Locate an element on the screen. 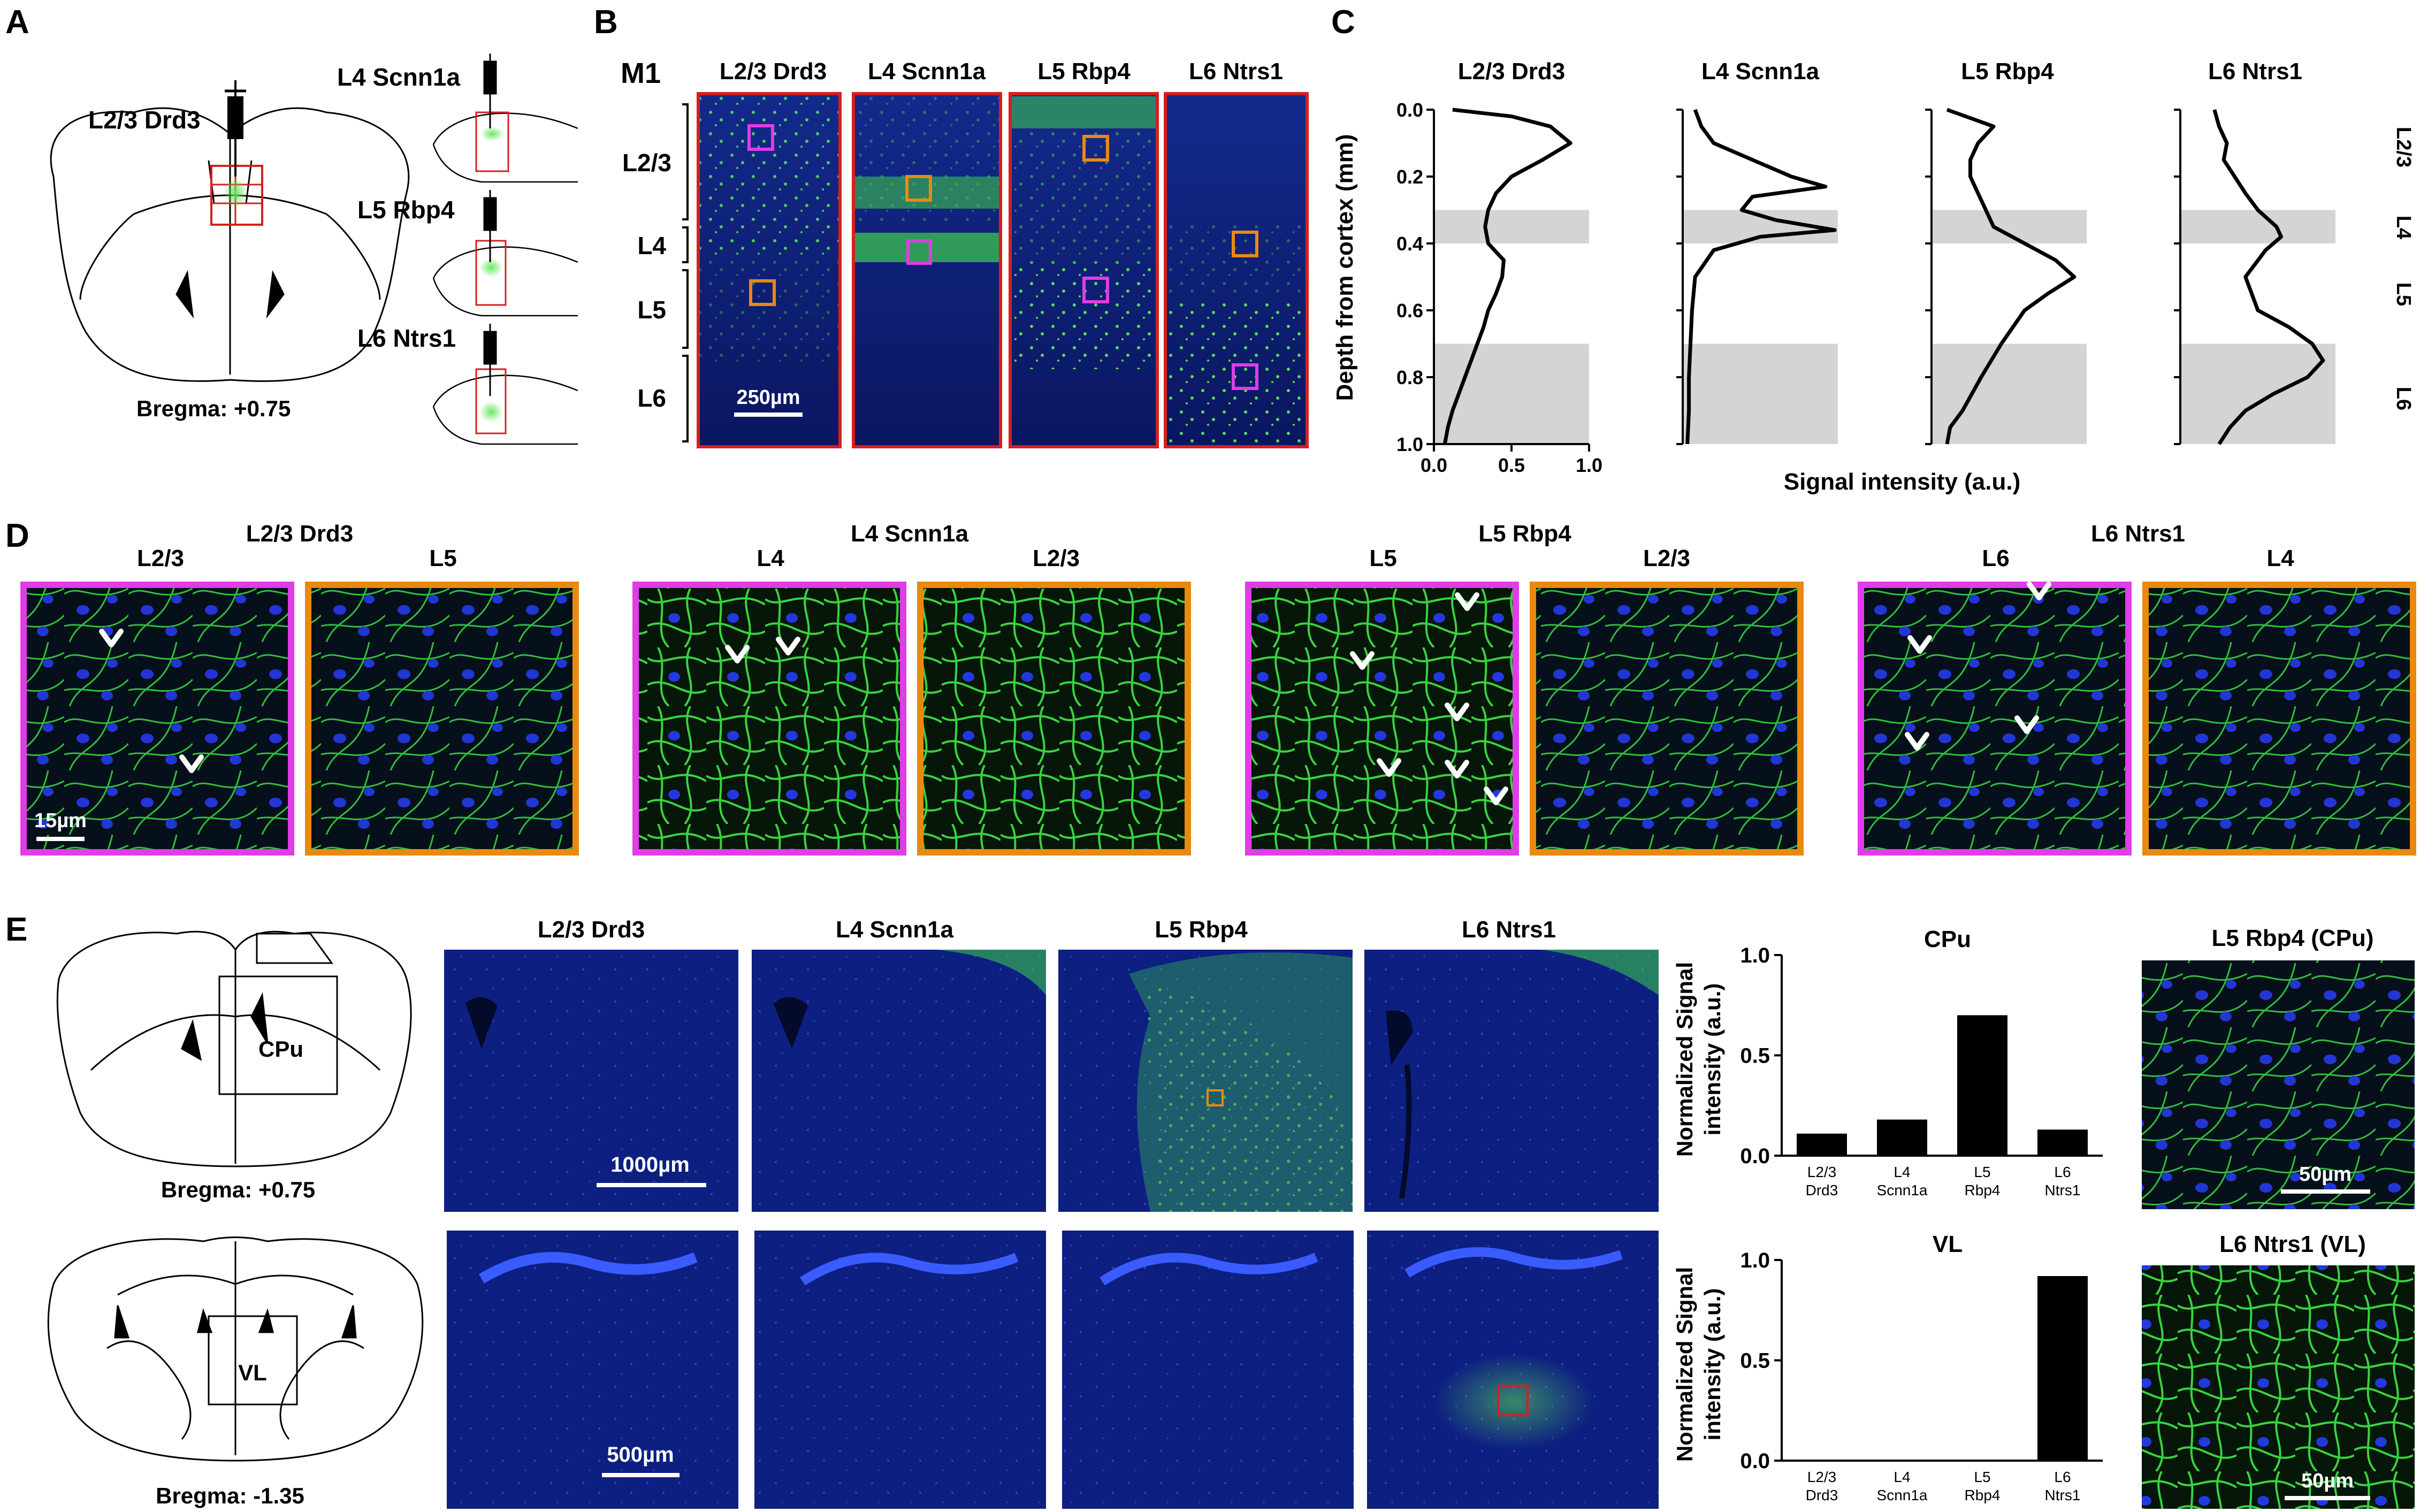 The width and height of the screenshot is (2420, 1512). d-arrowheads is located at coordinates (1075, 693).